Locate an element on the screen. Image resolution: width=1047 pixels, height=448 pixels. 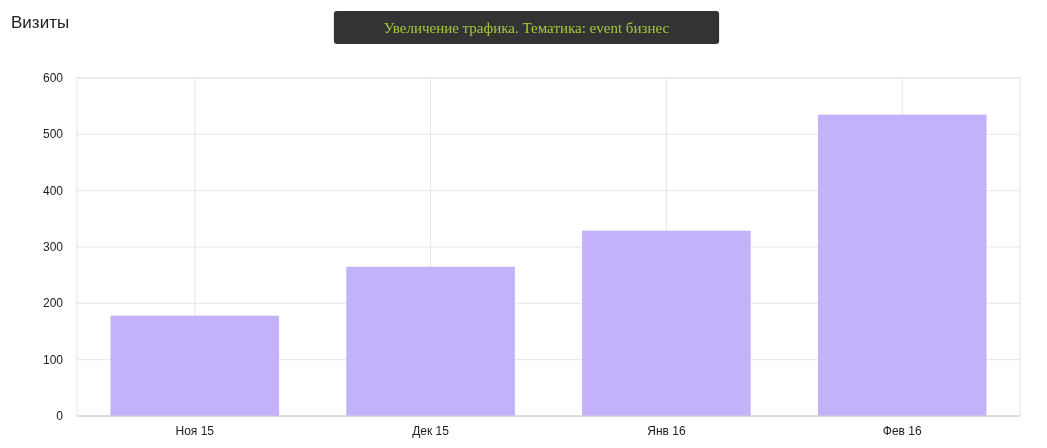
x-tick-label: Фев 16 is located at coordinates (902, 431).